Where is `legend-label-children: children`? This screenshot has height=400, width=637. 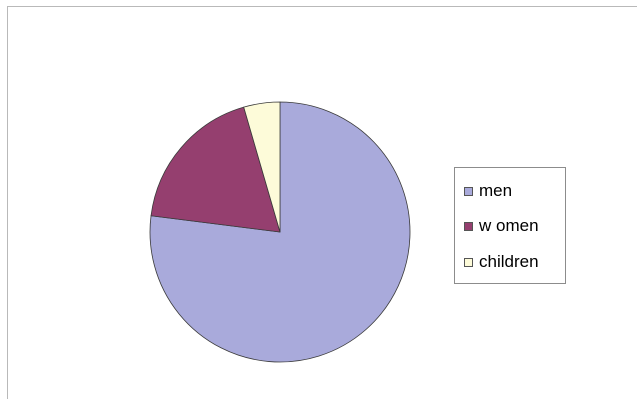 legend-label-children: children is located at coordinates (509, 261).